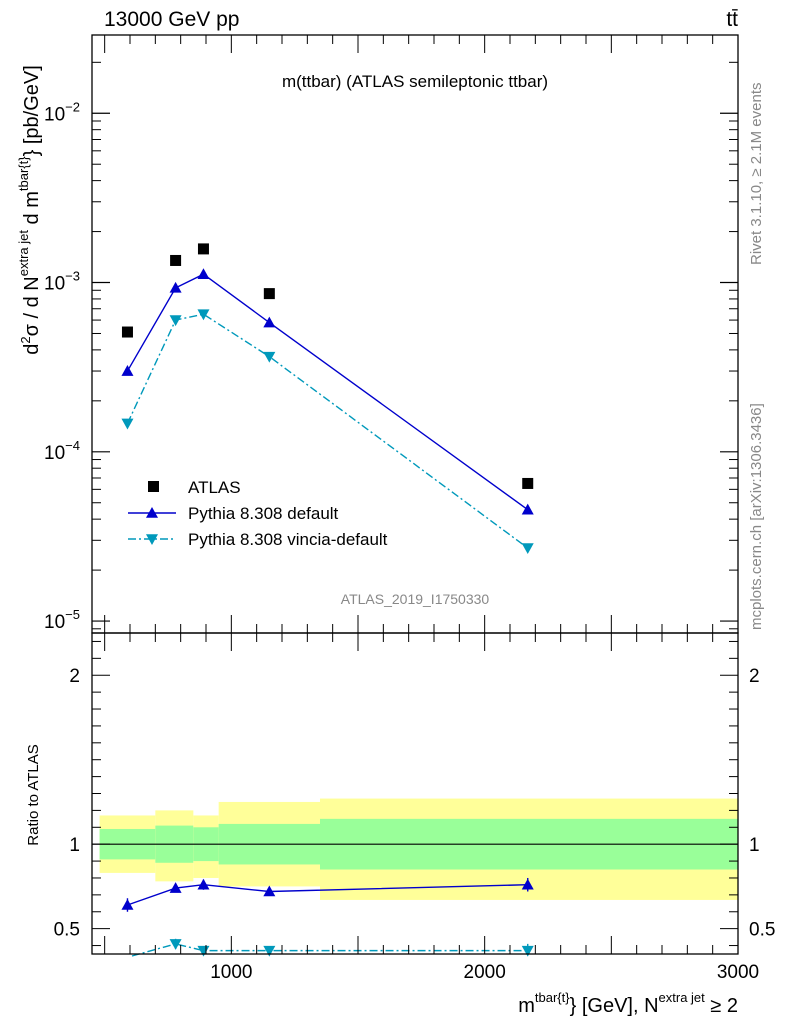 This screenshot has width=786, height=1024. What do you see at coordinates (738, 972) in the screenshot?
I see `ratio-xtick-label-2: 3000` at bounding box center [738, 972].